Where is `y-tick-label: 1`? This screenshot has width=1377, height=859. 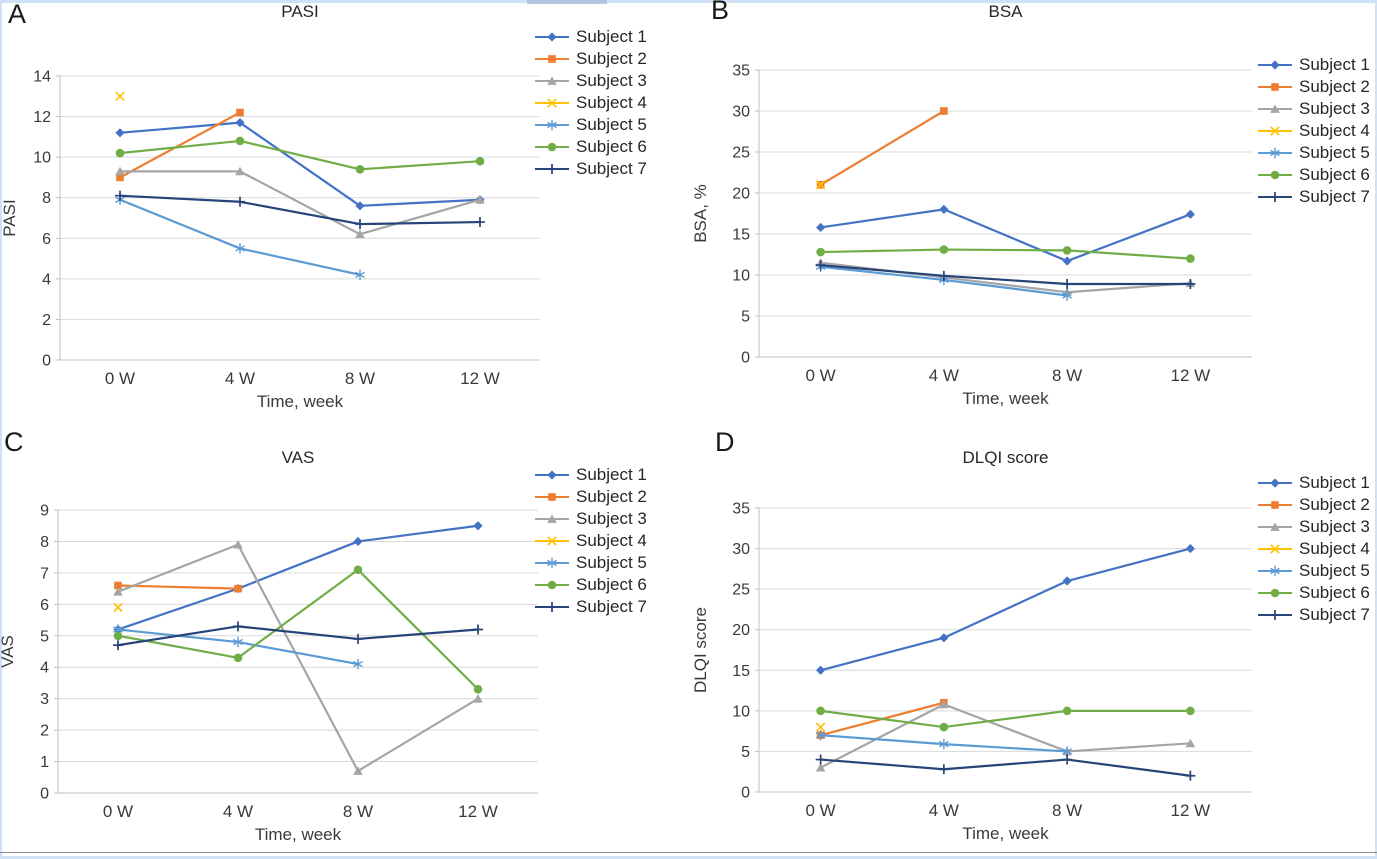 y-tick-label: 1 is located at coordinates (44, 762).